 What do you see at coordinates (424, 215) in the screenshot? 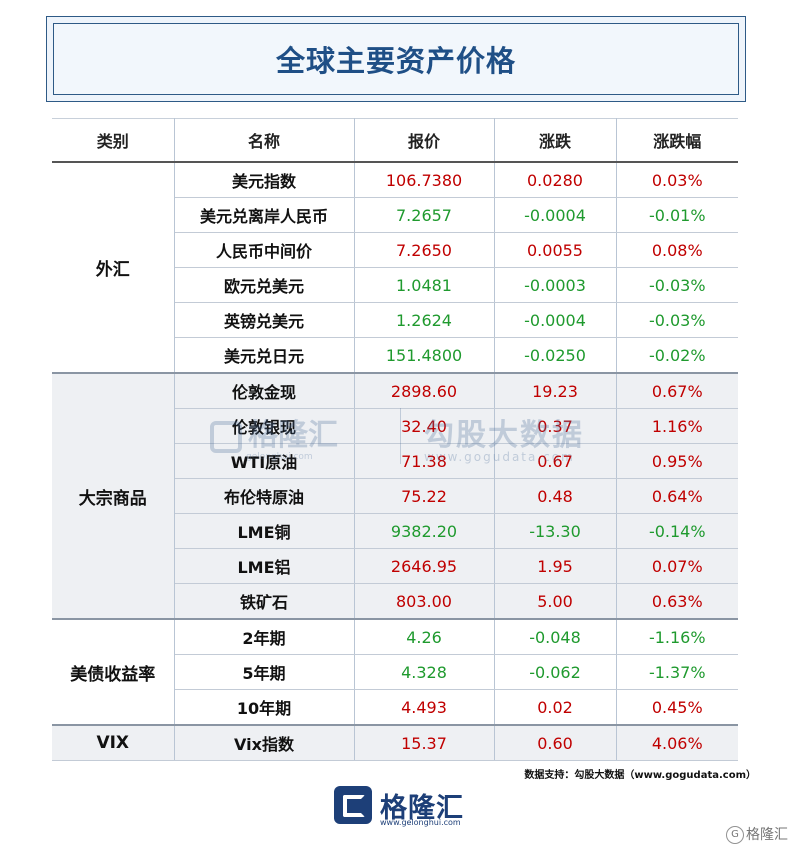
I see `price-cell: 7.2657` at bounding box center [424, 215].